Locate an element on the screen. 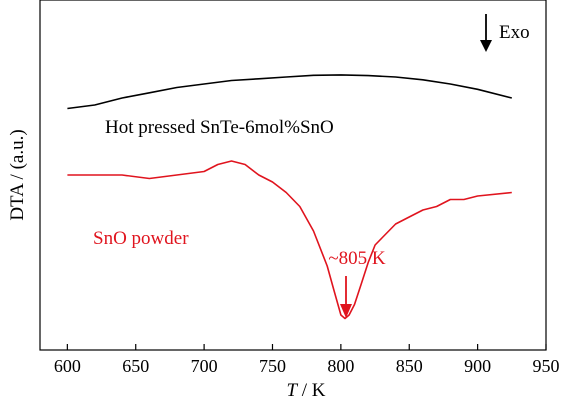 This screenshot has width=566, height=402. peak-annotation: ~805 K is located at coordinates (357, 283).